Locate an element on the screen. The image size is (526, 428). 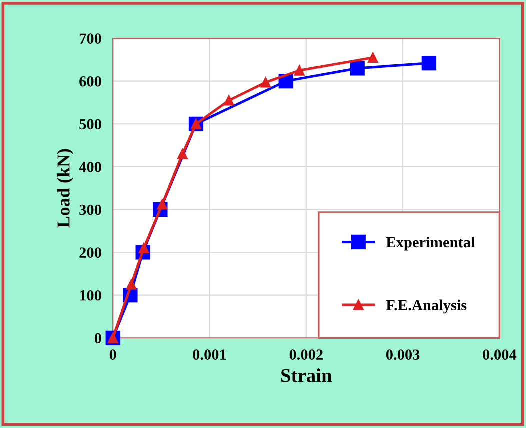
x-tick-label: 0.003 is located at coordinates (403, 355).